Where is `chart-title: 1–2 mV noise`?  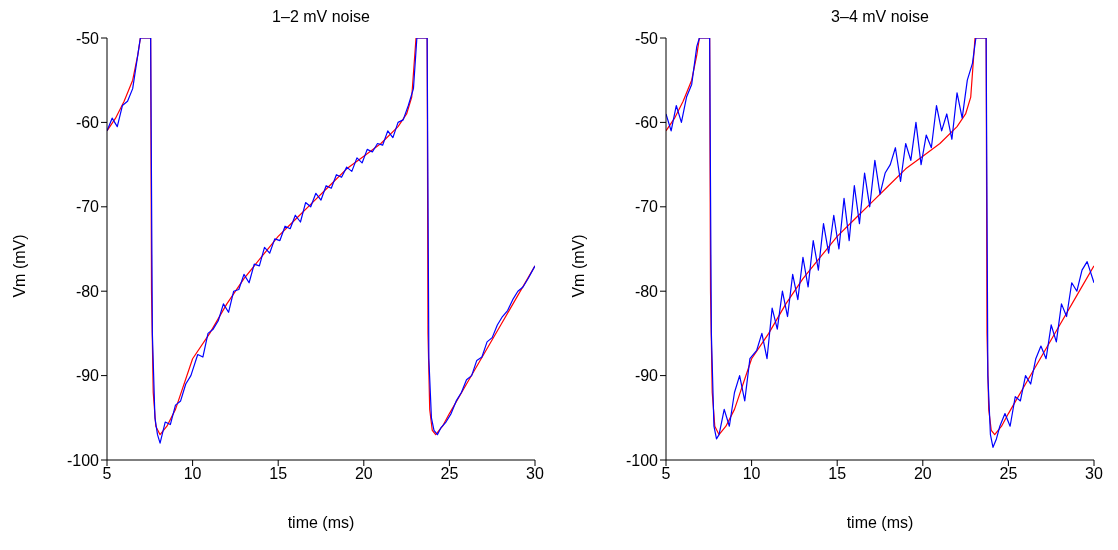 chart-title: 1–2 mV noise is located at coordinates (321, 17).